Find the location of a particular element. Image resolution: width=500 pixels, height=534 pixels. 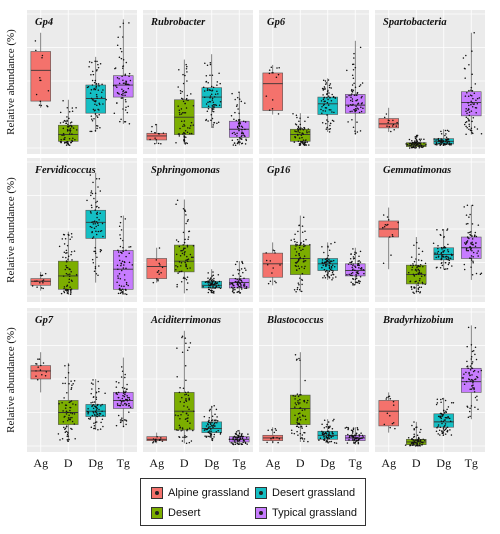

y-axis-label: Relative abundance (%) is located at coordinates (11, 230).